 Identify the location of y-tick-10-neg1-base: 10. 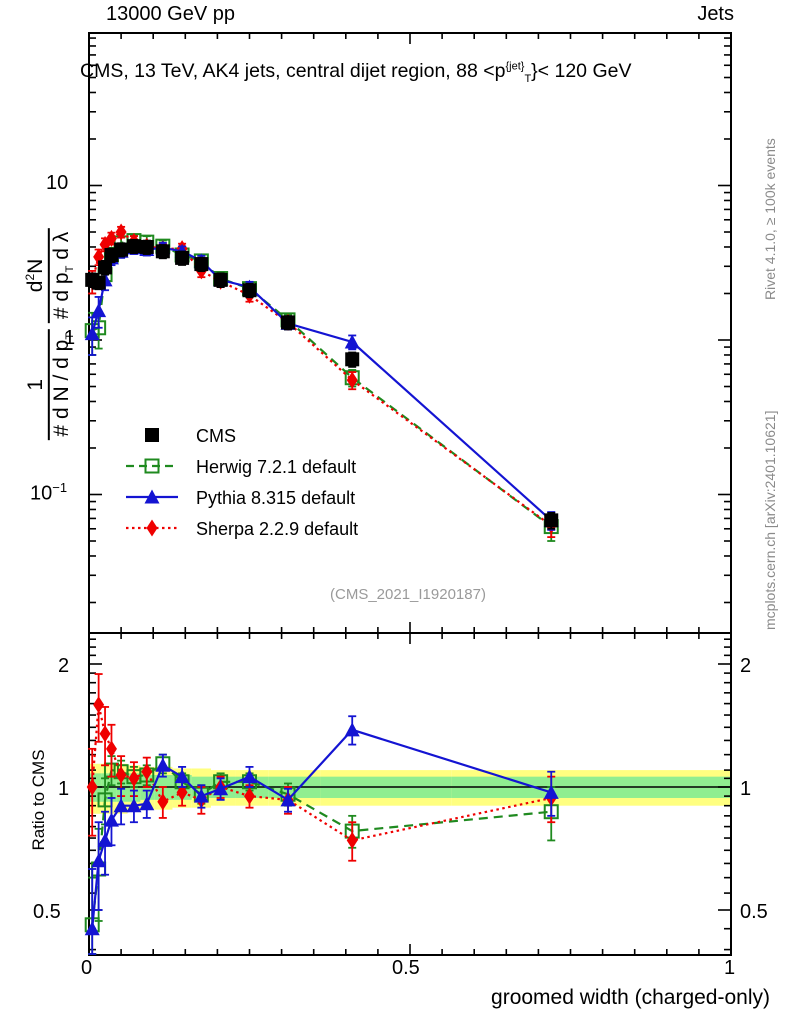
(41, 493).